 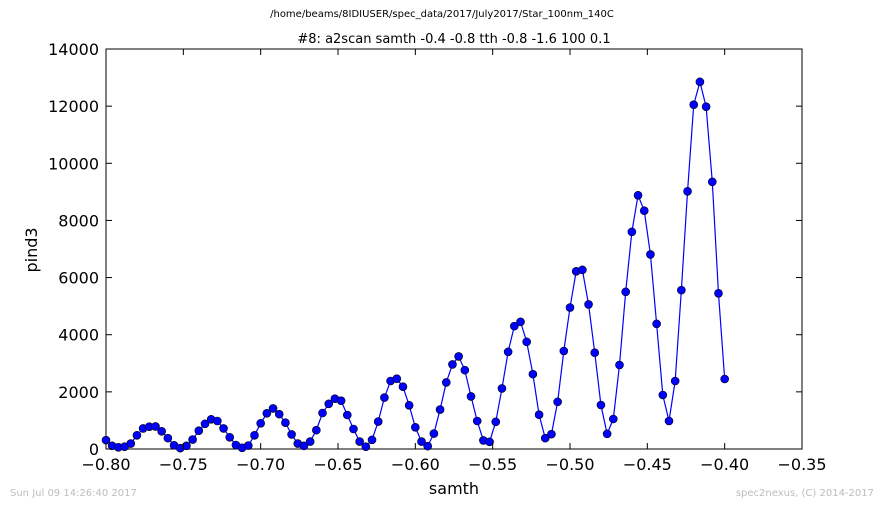 What do you see at coordinates (105, 464) in the screenshot?
I see `x-tick-label: −0.80` at bounding box center [105, 464].